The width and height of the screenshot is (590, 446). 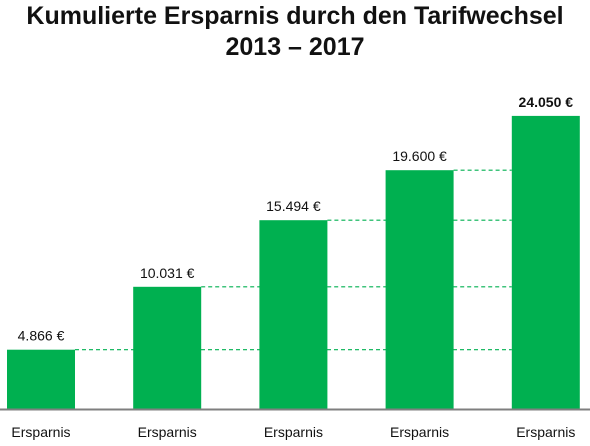 What do you see at coordinates (546, 102) in the screenshot?
I see `value-label-5: 24.050 €` at bounding box center [546, 102].